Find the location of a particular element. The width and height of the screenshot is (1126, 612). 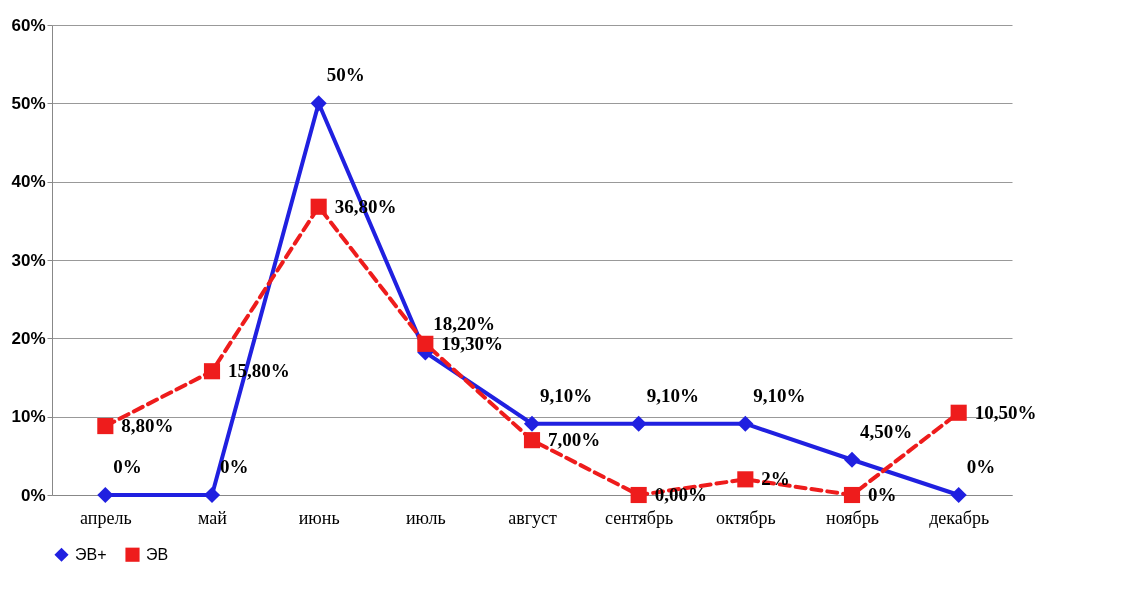

x-tick-label: июнь is located at coordinates (319, 517).